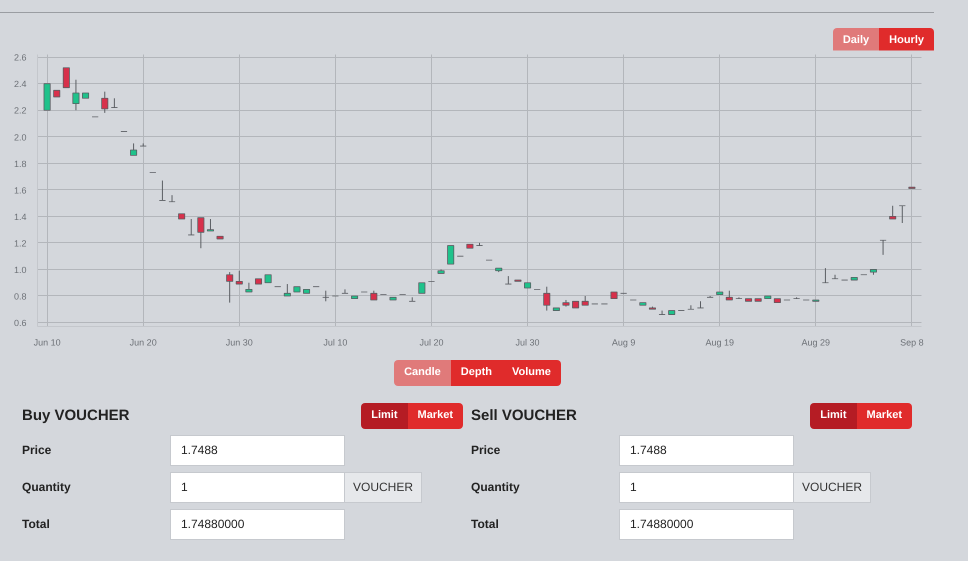 The image size is (968, 561). I want to click on y-tick-label: 1.6, so click(20, 190).